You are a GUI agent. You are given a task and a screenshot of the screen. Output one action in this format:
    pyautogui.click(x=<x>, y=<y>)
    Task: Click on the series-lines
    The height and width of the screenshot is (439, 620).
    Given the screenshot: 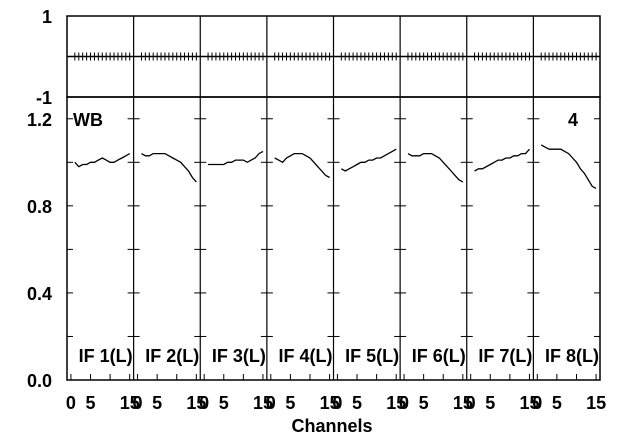 What is the action you would take?
    pyautogui.click(x=335, y=166)
    